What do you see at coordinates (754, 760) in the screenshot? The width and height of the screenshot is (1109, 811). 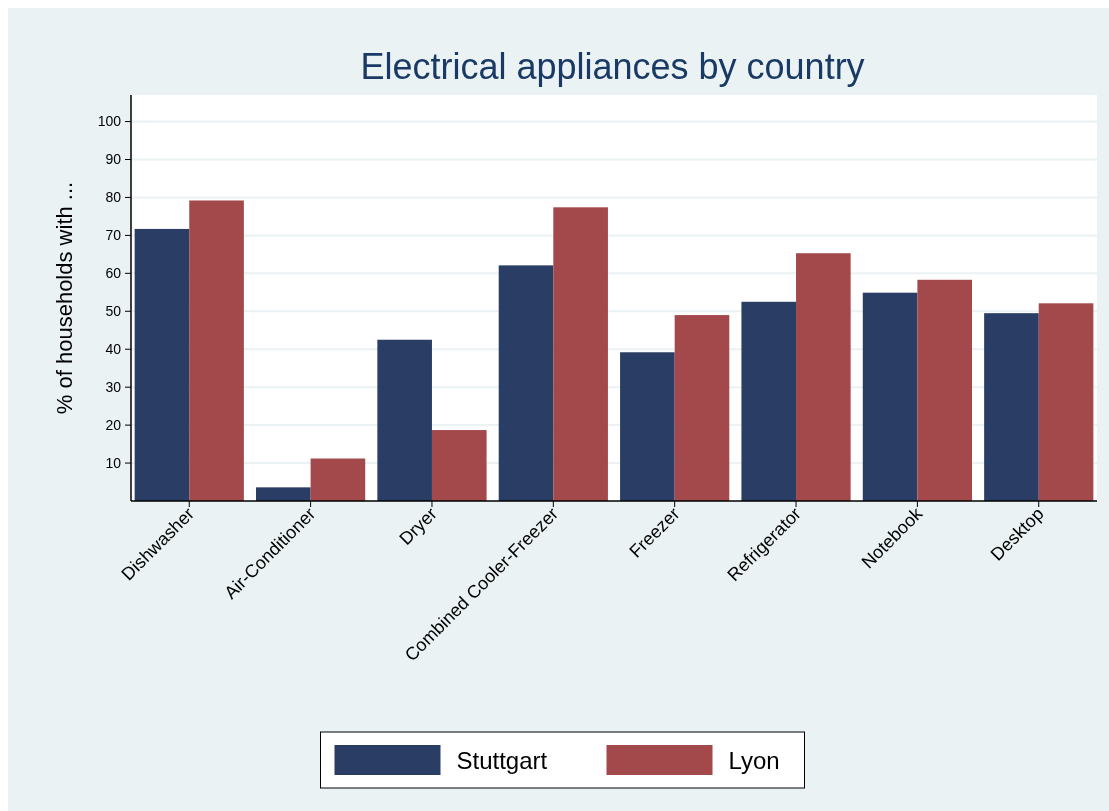 I see `legend-label: Lyon` at bounding box center [754, 760].